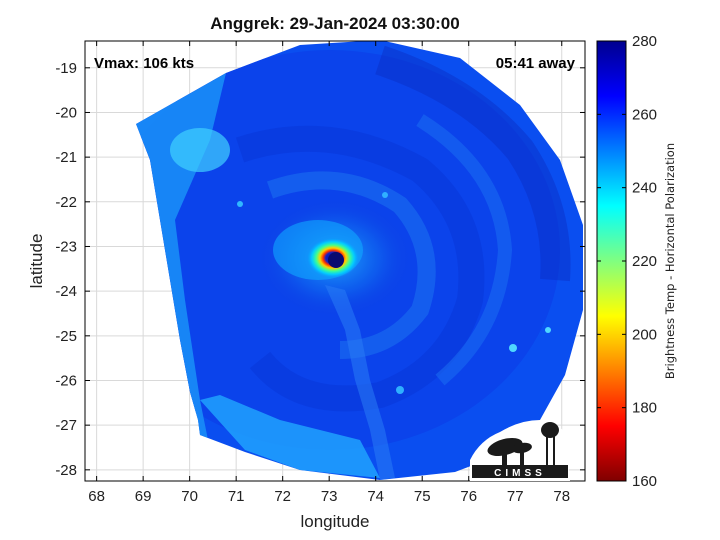  I want to click on y-tick-label: -22, so click(66, 202).